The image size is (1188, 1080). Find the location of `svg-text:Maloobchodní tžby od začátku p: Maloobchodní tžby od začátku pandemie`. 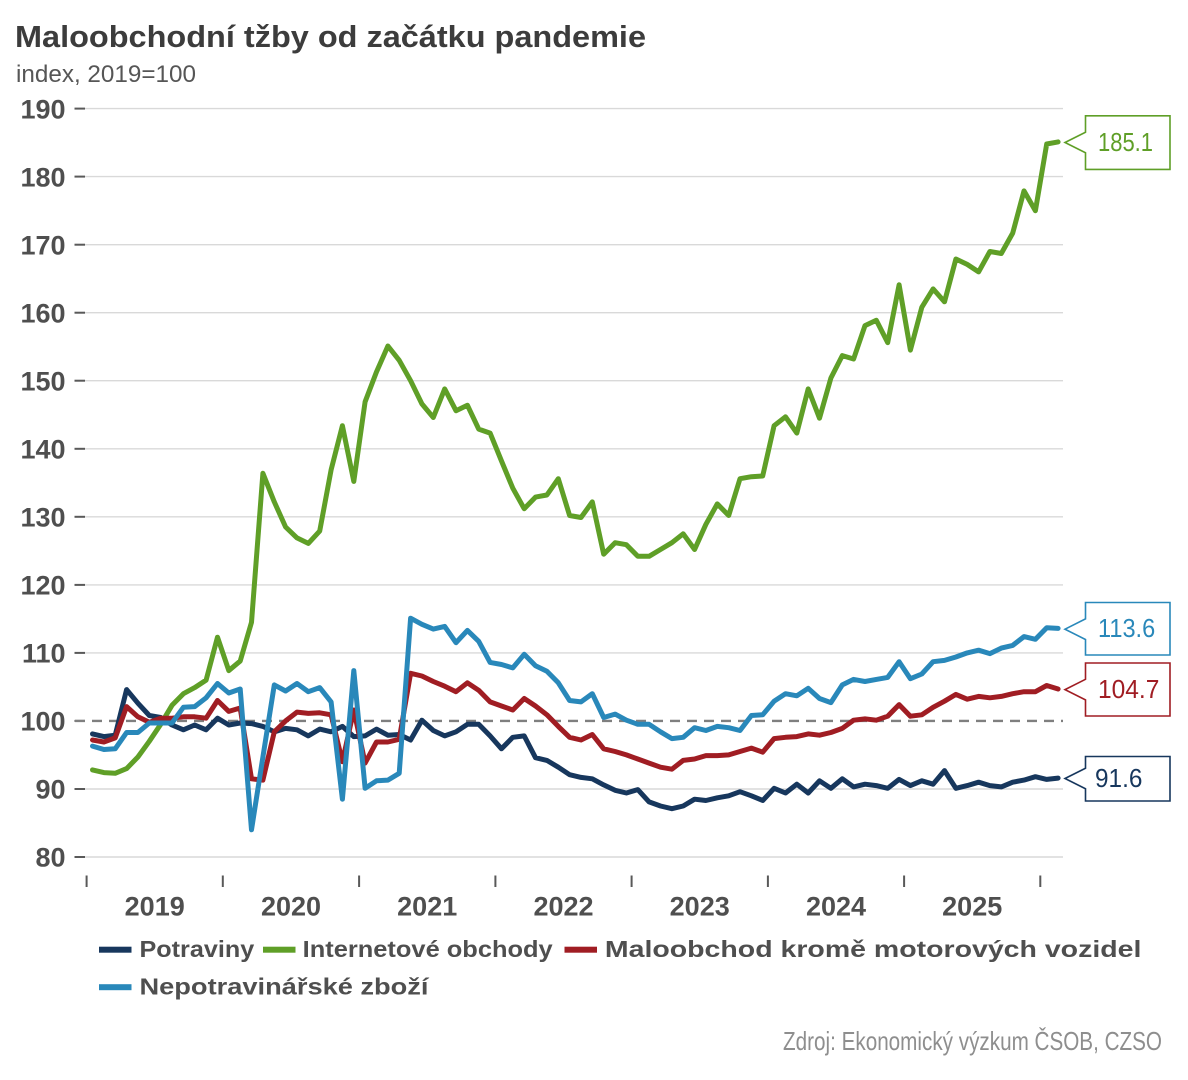

svg-text:Maloobchodní tžby od začátku p: Maloobchodní tžby od začátku pandemie is located at coordinates (330, 36).